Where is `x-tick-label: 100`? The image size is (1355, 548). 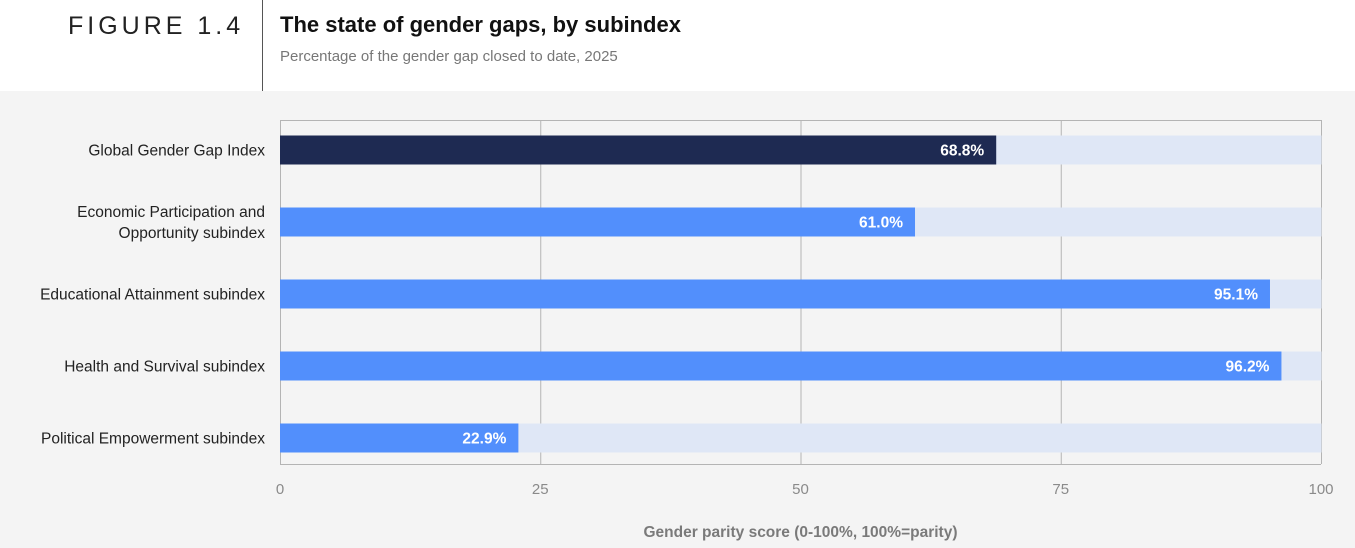 x-tick-label: 100 is located at coordinates (1320, 489).